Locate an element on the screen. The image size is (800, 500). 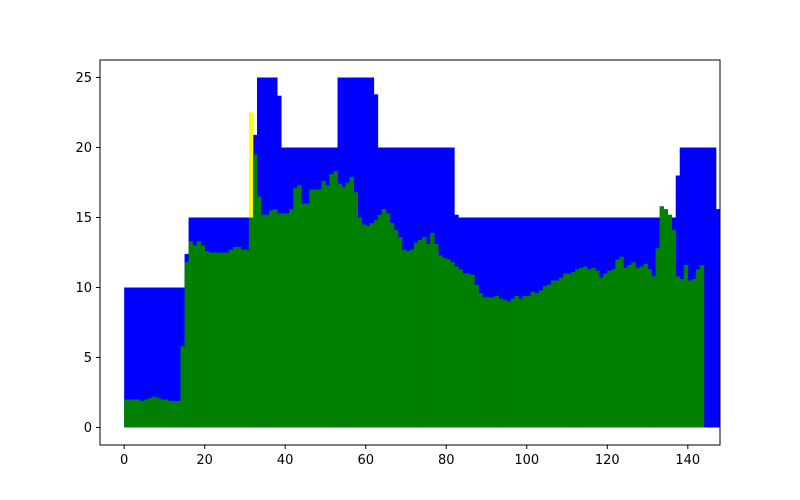
y-tick-label-10: 10 is located at coordinates (83, 288).